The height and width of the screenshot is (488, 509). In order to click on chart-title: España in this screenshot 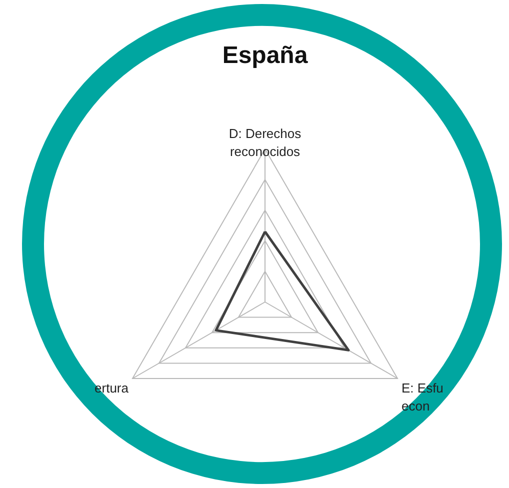, I will do `click(265, 55)`.